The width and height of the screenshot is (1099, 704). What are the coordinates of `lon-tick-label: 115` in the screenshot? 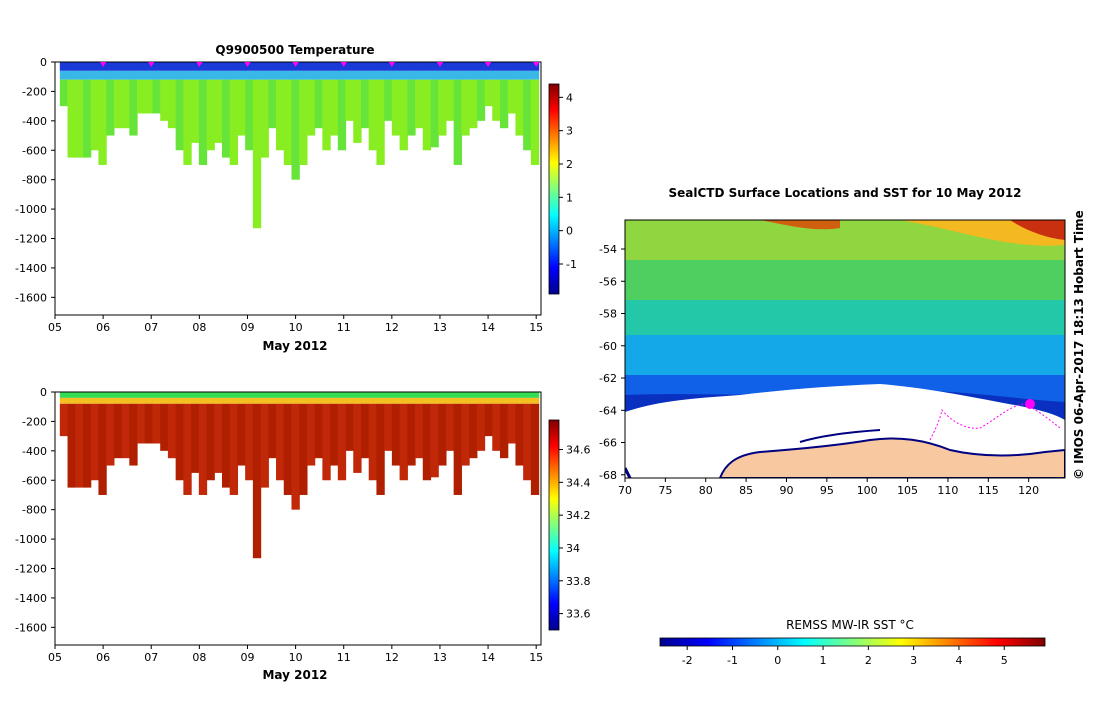 It's located at (988, 490).